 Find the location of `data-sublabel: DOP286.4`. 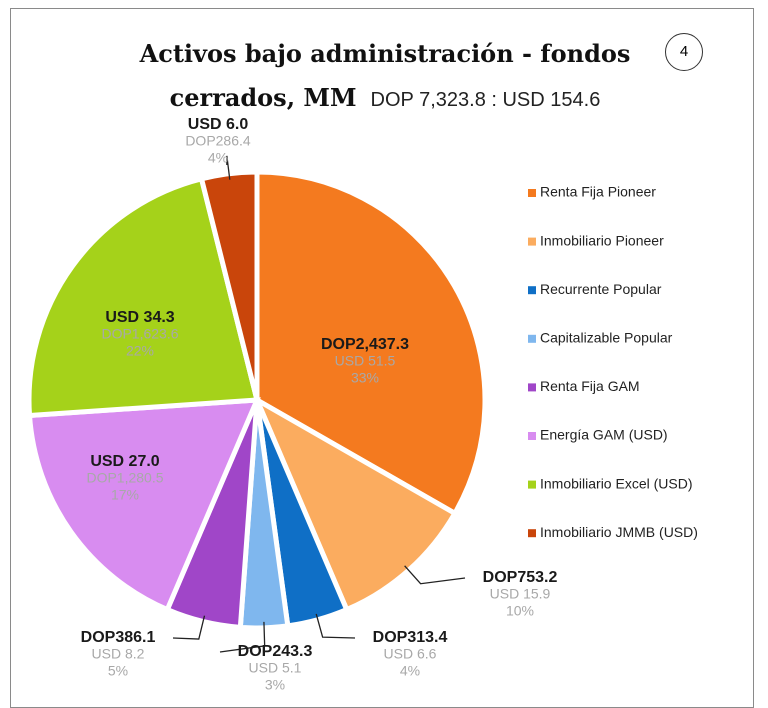

data-sublabel: DOP286.4 is located at coordinates (218, 141).